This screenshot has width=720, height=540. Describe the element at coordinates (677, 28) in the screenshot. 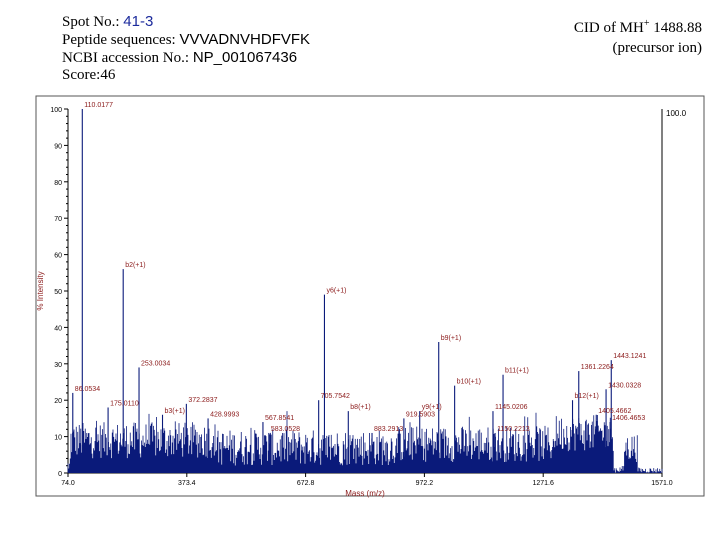

I see `cid-value: 1488.88` at that location.